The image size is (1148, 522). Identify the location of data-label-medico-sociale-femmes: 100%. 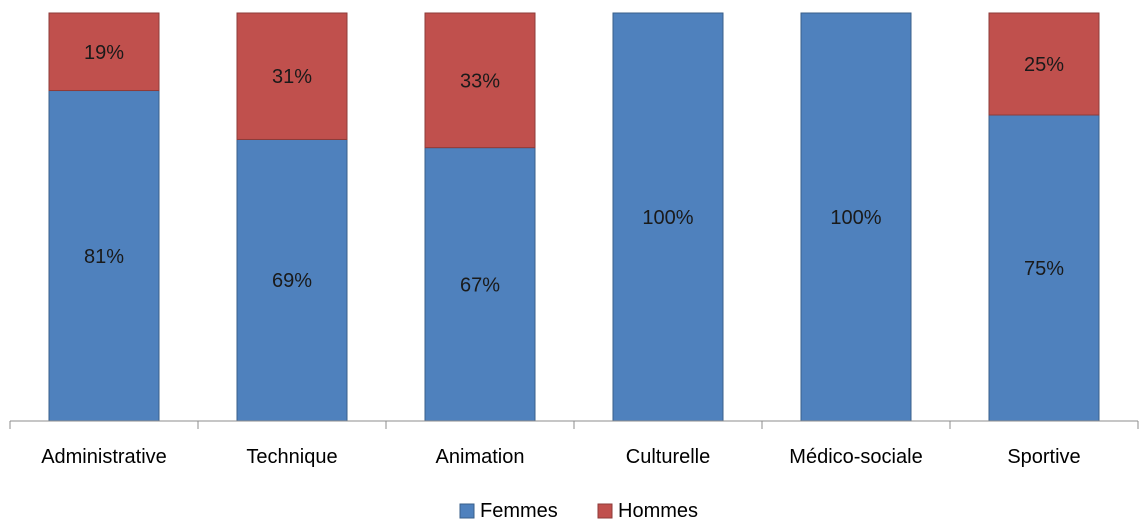
(855, 218).